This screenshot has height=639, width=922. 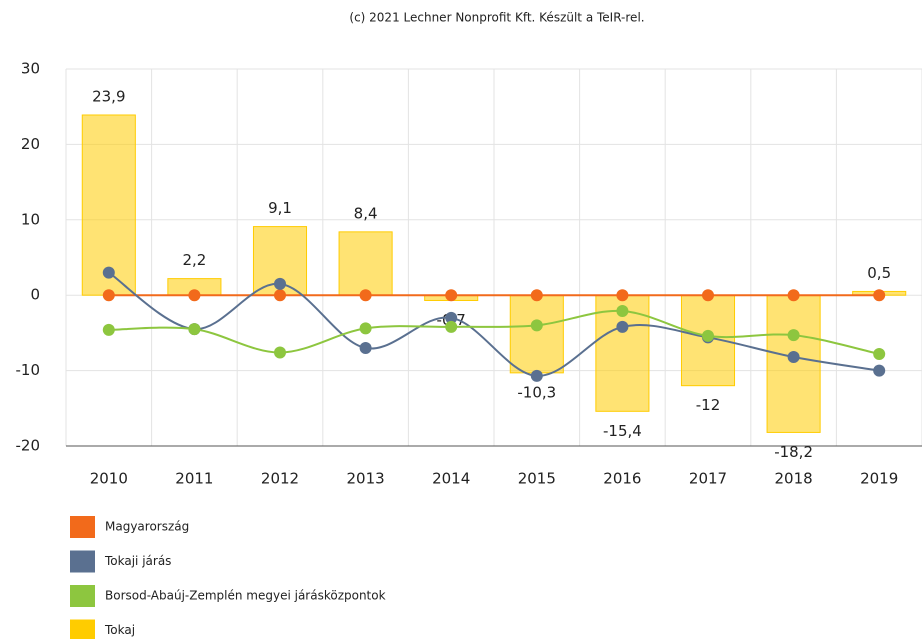 I want to click on value-label: 8,4, so click(x=366, y=213).